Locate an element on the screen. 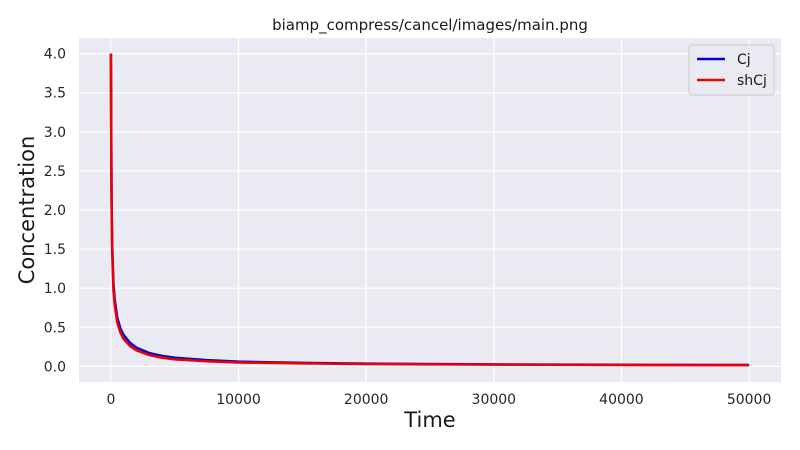  y-tick-label: 0.0 is located at coordinates (55, 367).